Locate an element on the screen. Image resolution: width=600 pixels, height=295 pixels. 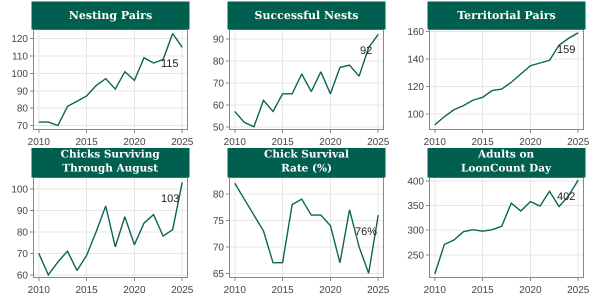
data-label: 115 is located at coordinates (170, 64).